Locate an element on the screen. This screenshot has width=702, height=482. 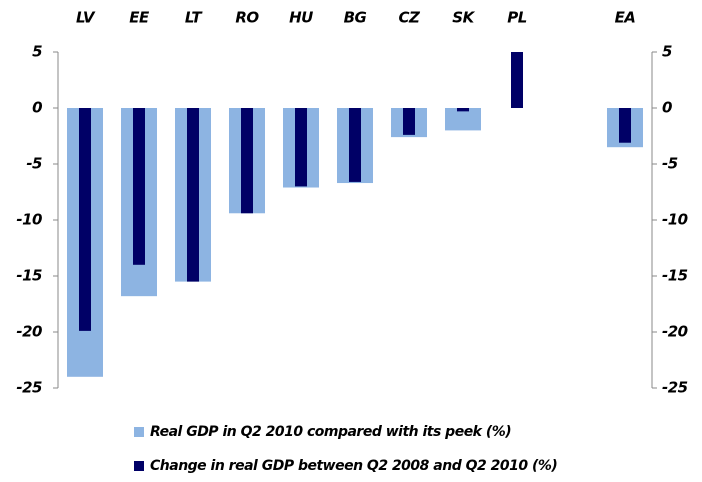
y2-tick-label: 0 is located at coordinates (667, 108).